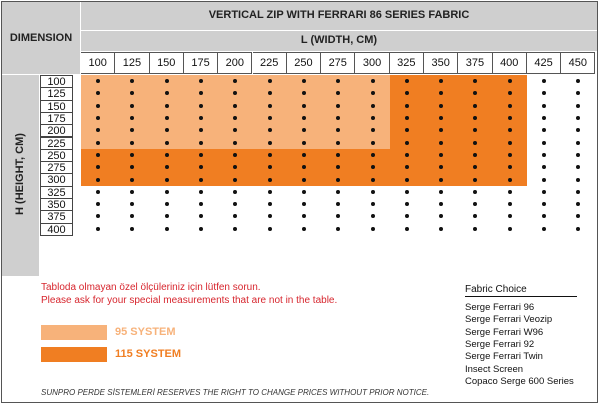  What do you see at coordinates (56, 217) in the screenshot?
I see `height-label-375: 375` at bounding box center [56, 217].